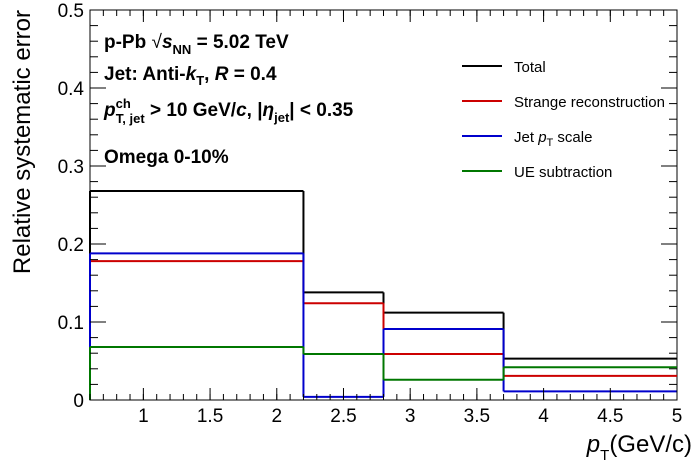 The height and width of the screenshot is (471, 698). What do you see at coordinates (410, 416) in the screenshot?
I see `x-tick-label: 3` at bounding box center [410, 416].